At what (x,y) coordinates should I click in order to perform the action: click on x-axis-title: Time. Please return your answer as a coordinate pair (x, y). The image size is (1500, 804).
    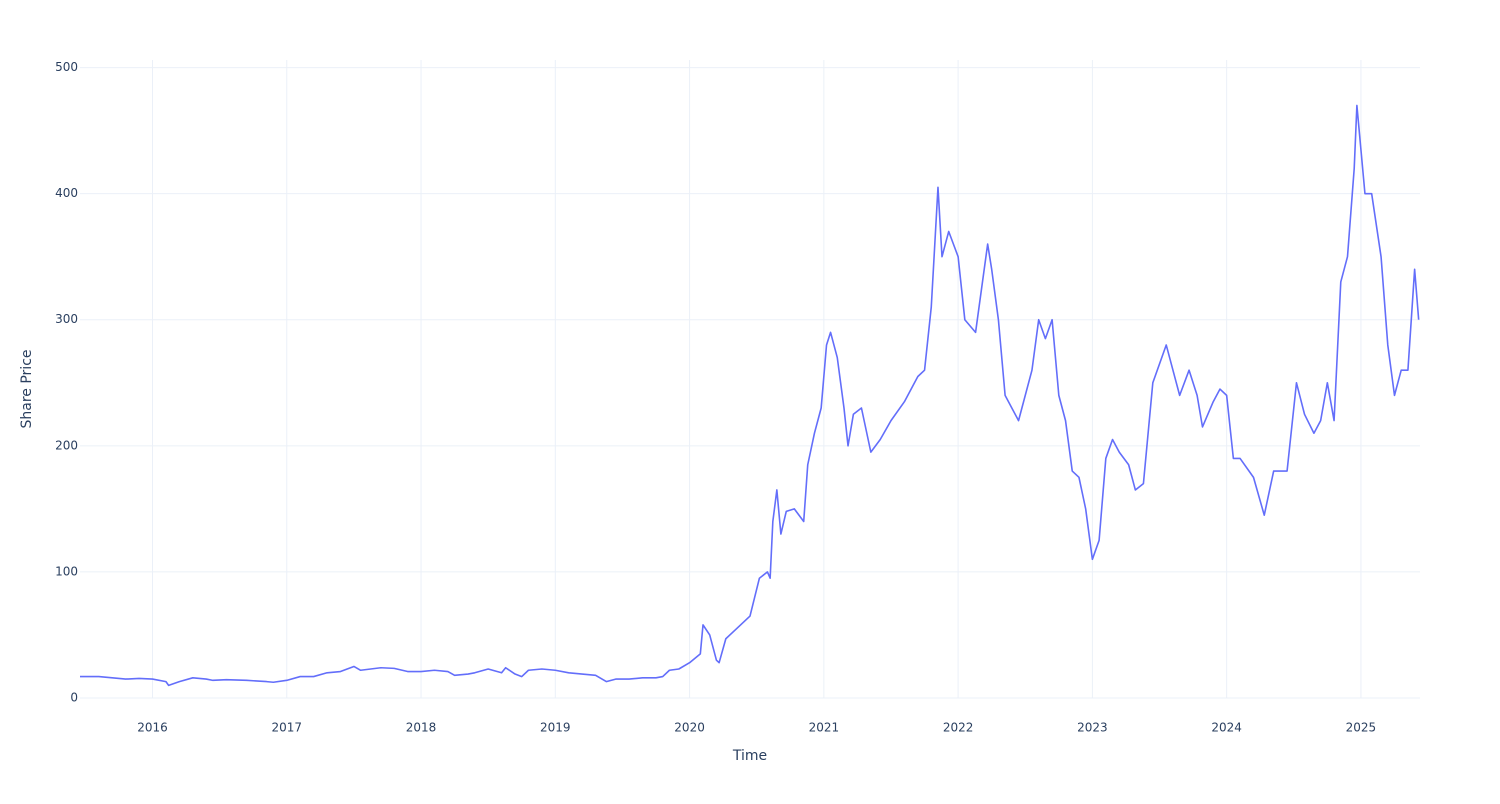
    Looking at the image, I should click on (749, 756).